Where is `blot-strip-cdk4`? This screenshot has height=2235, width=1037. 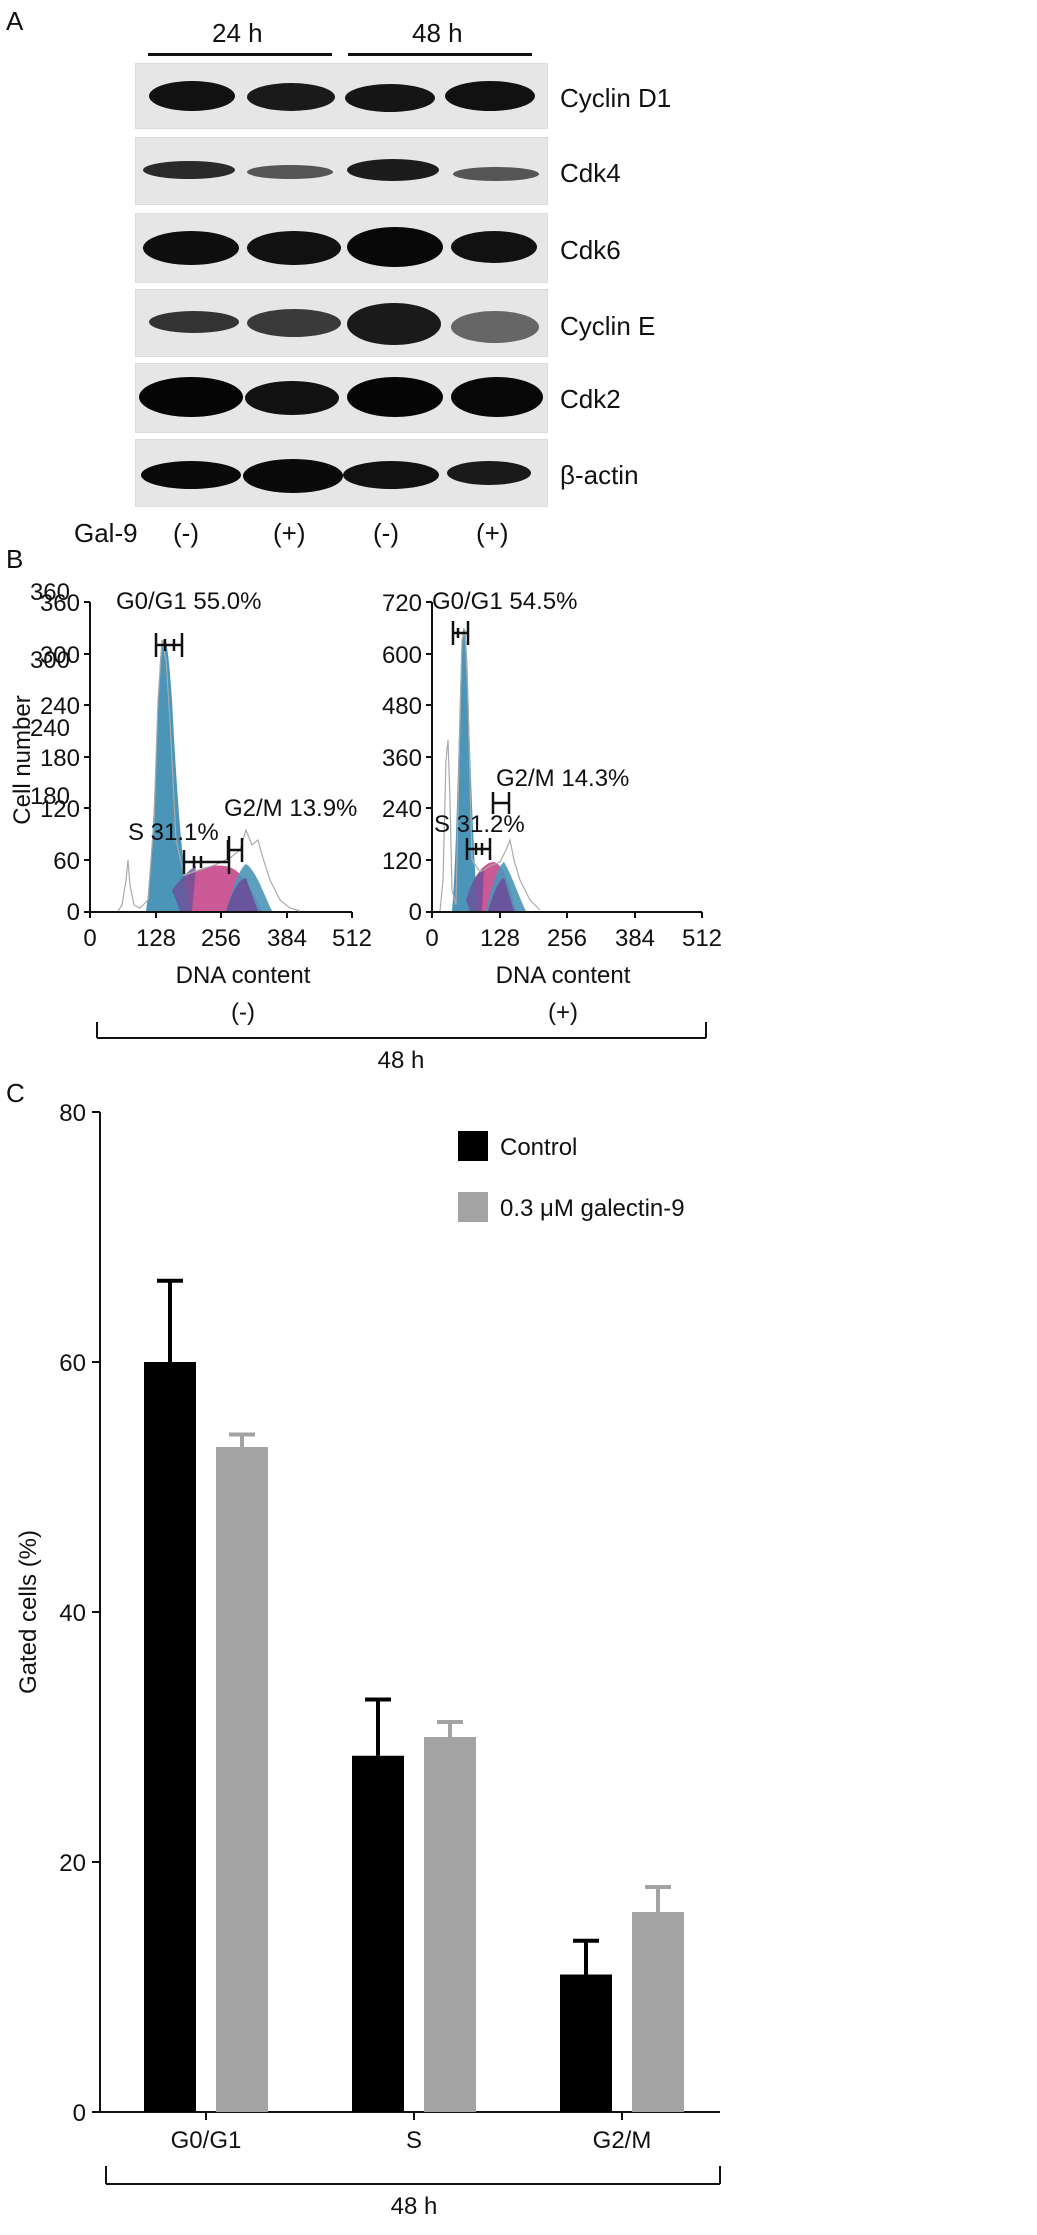 blot-strip-cdk4 is located at coordinates (341, 171).